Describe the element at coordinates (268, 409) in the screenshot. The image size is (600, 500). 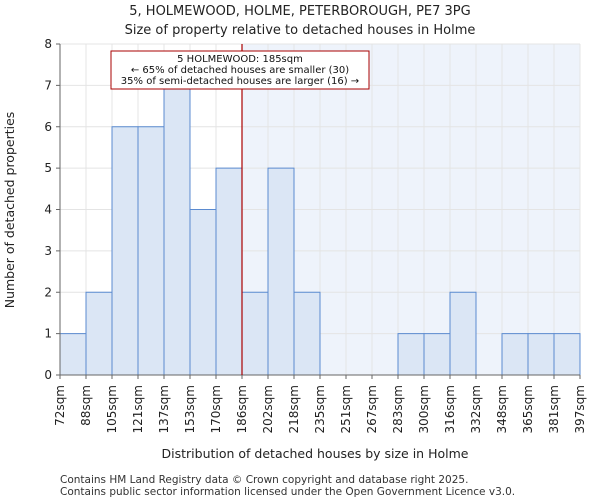
I see `x-tick-label: 202sqm` at that location.